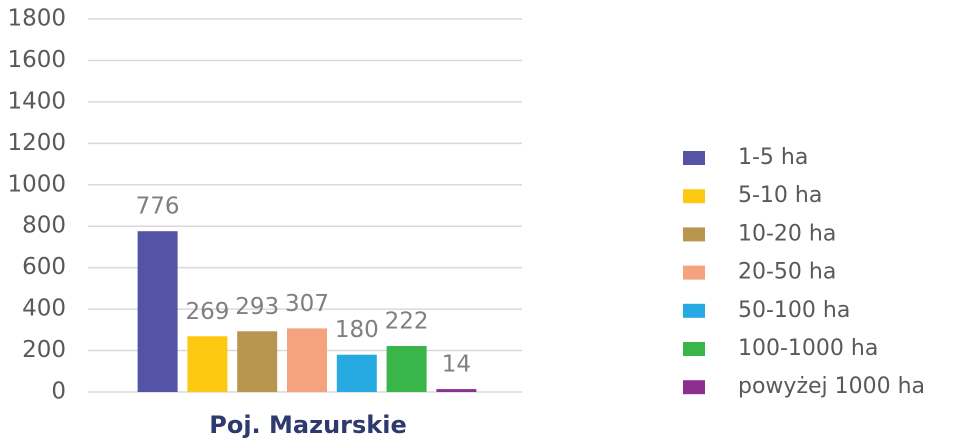  What do you see at coordinates (44, 309) in the screenshot?
I see `y-tick-label: 400` at bounding box center [44, 309].